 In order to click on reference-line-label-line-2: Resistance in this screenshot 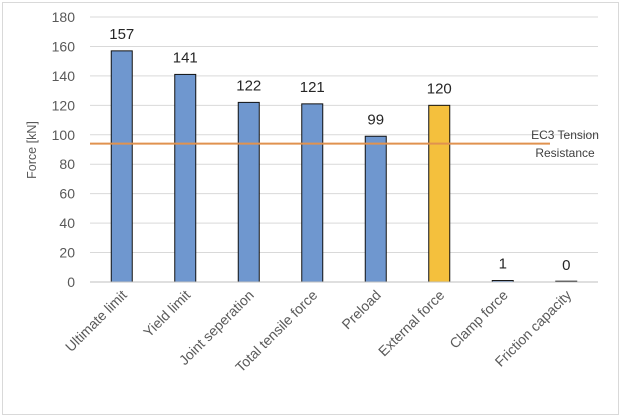, I will do `click(565, 153)`.